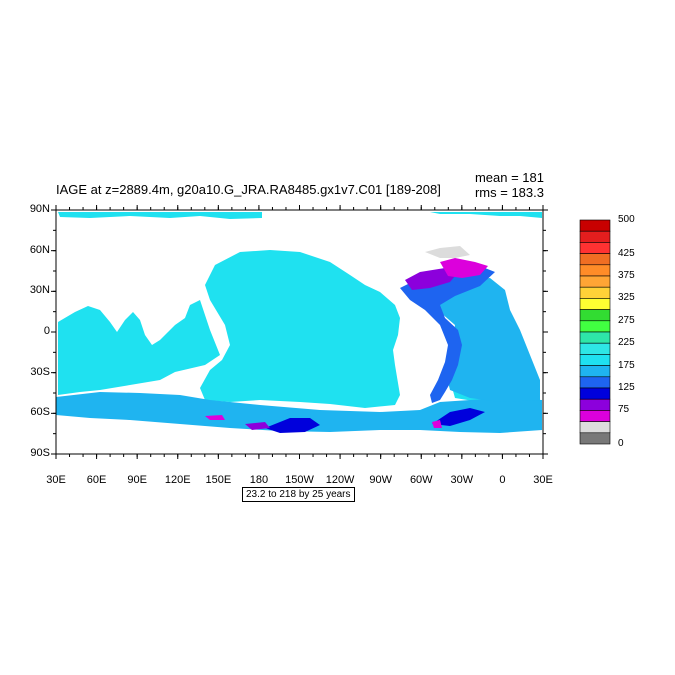  I want to click on colorbar-label: 375, so click(626, 275).